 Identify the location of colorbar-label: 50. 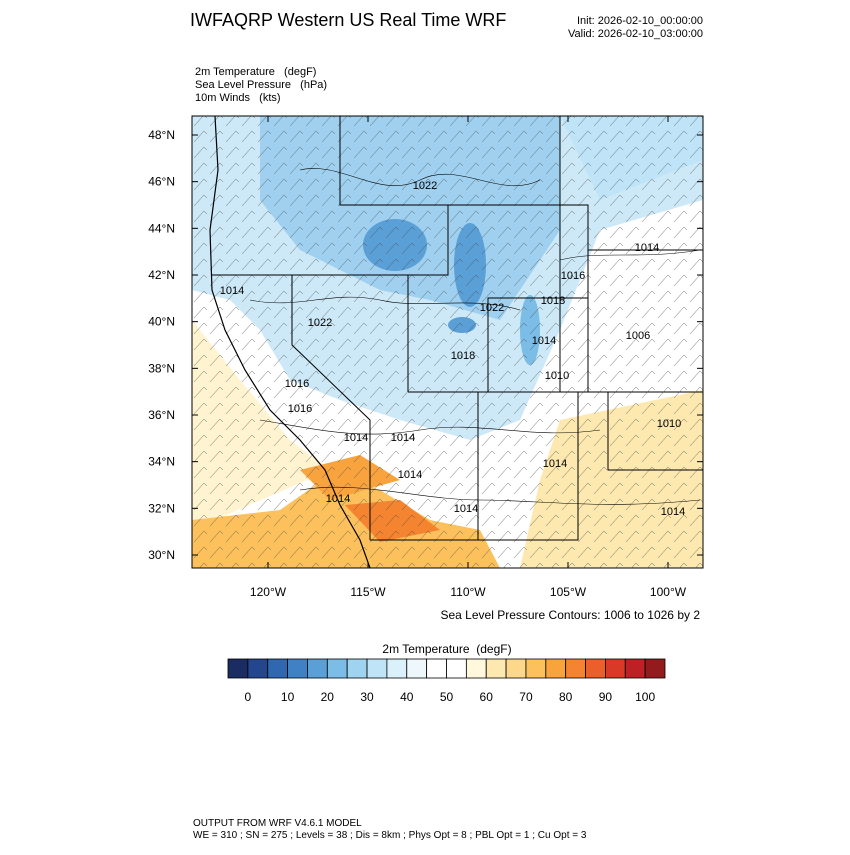
(447, 697).